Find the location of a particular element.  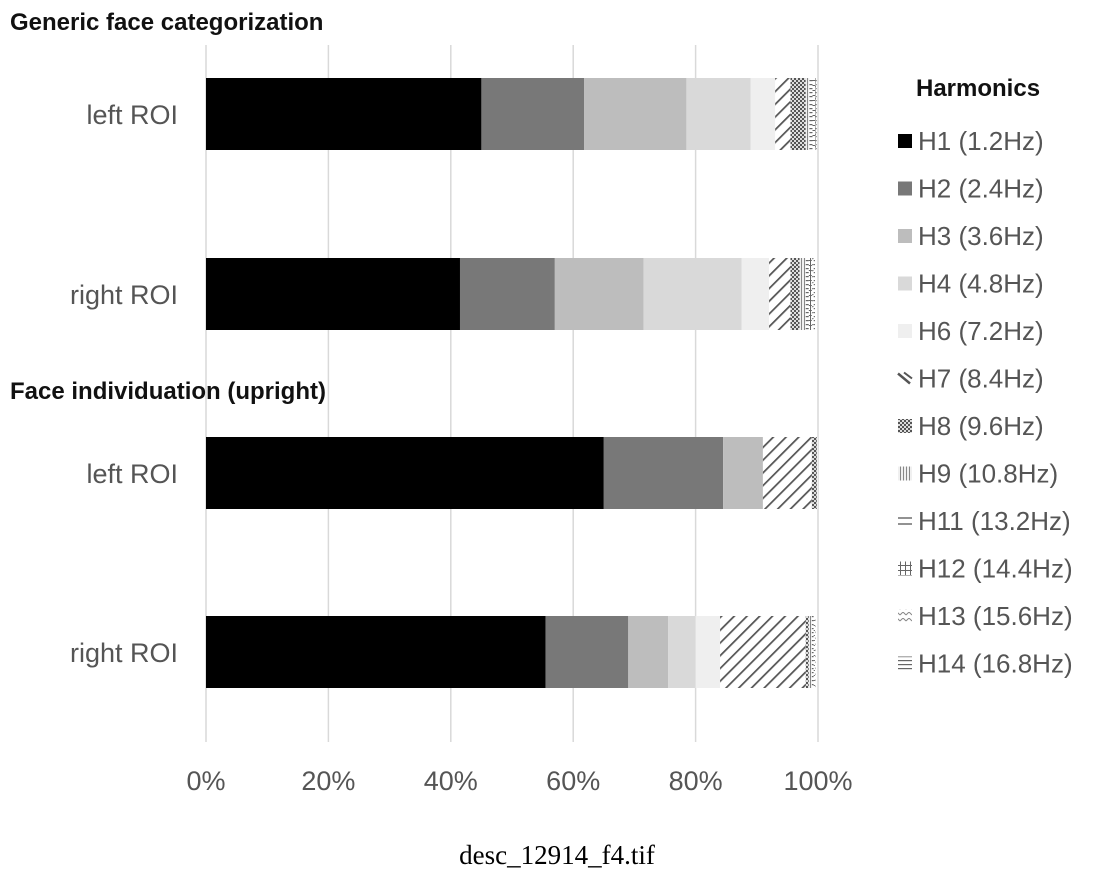

legend-item: H8 (9.6Hz) is located at coordinates (971, 426).